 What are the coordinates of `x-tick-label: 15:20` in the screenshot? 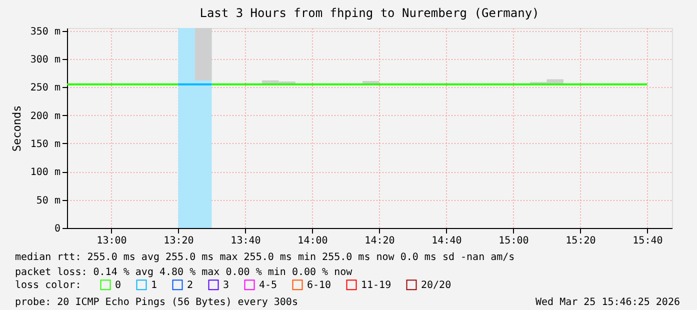 It's located at (581, 241).